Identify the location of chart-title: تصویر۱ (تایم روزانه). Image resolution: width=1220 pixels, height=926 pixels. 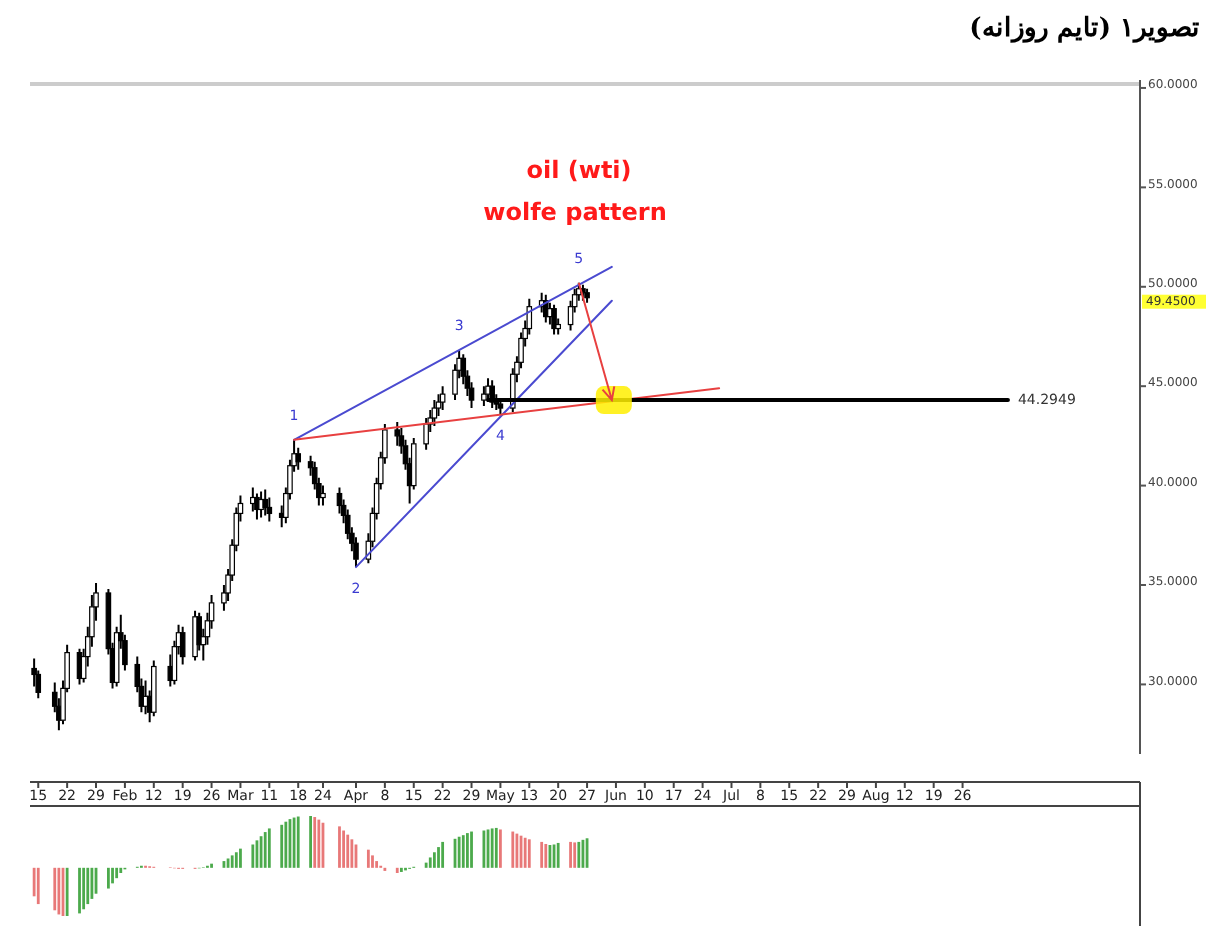
(1084, 29).